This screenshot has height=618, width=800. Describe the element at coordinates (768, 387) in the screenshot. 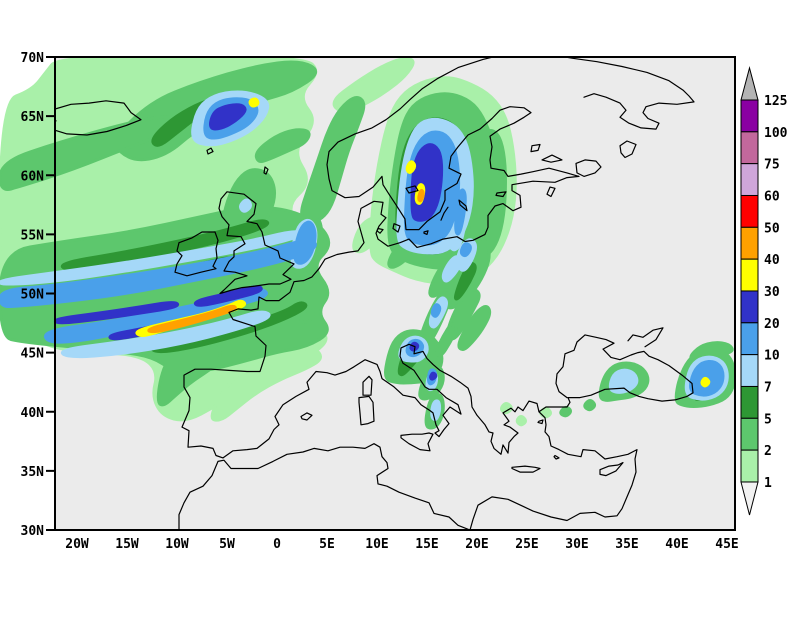

I see `legend-label-7: 7` at that location.